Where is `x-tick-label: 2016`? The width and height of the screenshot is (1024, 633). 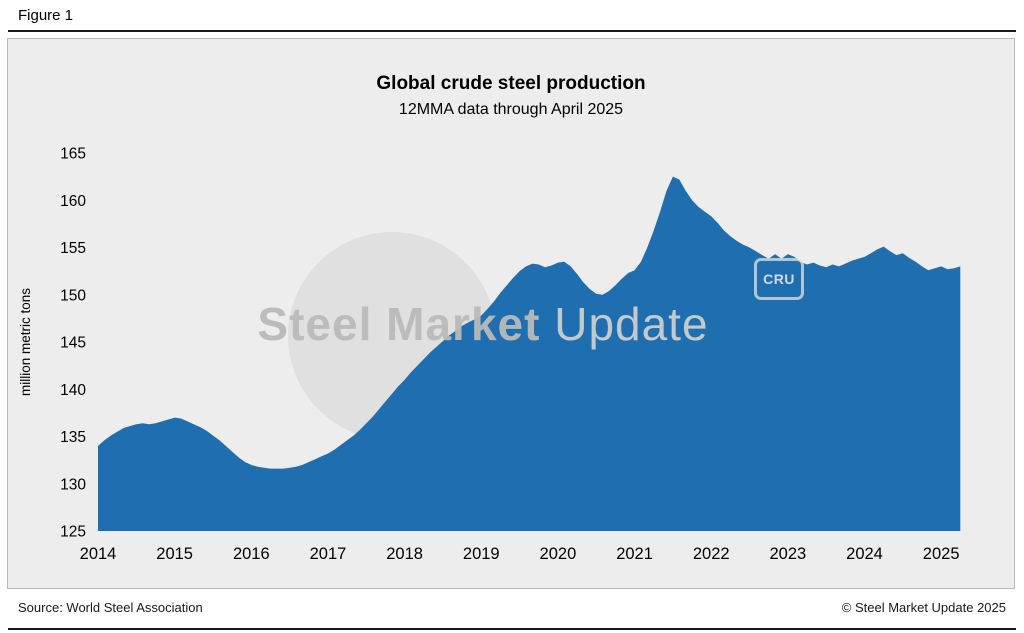
x-tick-label: 2016 is located at coordinates (251, 554).